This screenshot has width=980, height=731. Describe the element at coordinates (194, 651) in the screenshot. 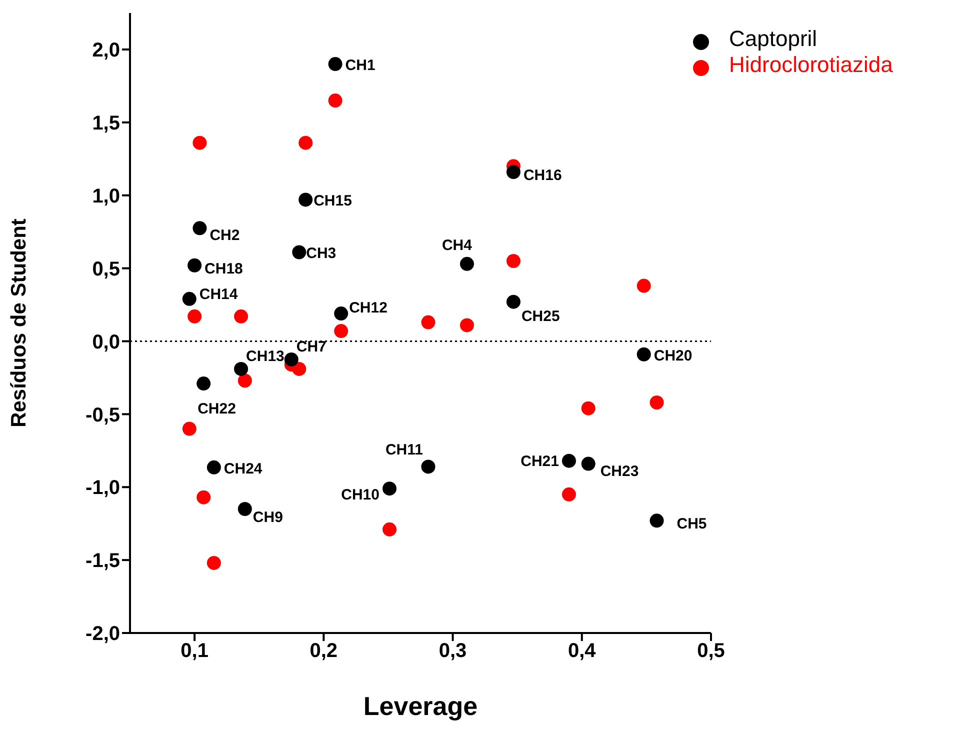

I see `x-tick-label: 0,1` at that location.